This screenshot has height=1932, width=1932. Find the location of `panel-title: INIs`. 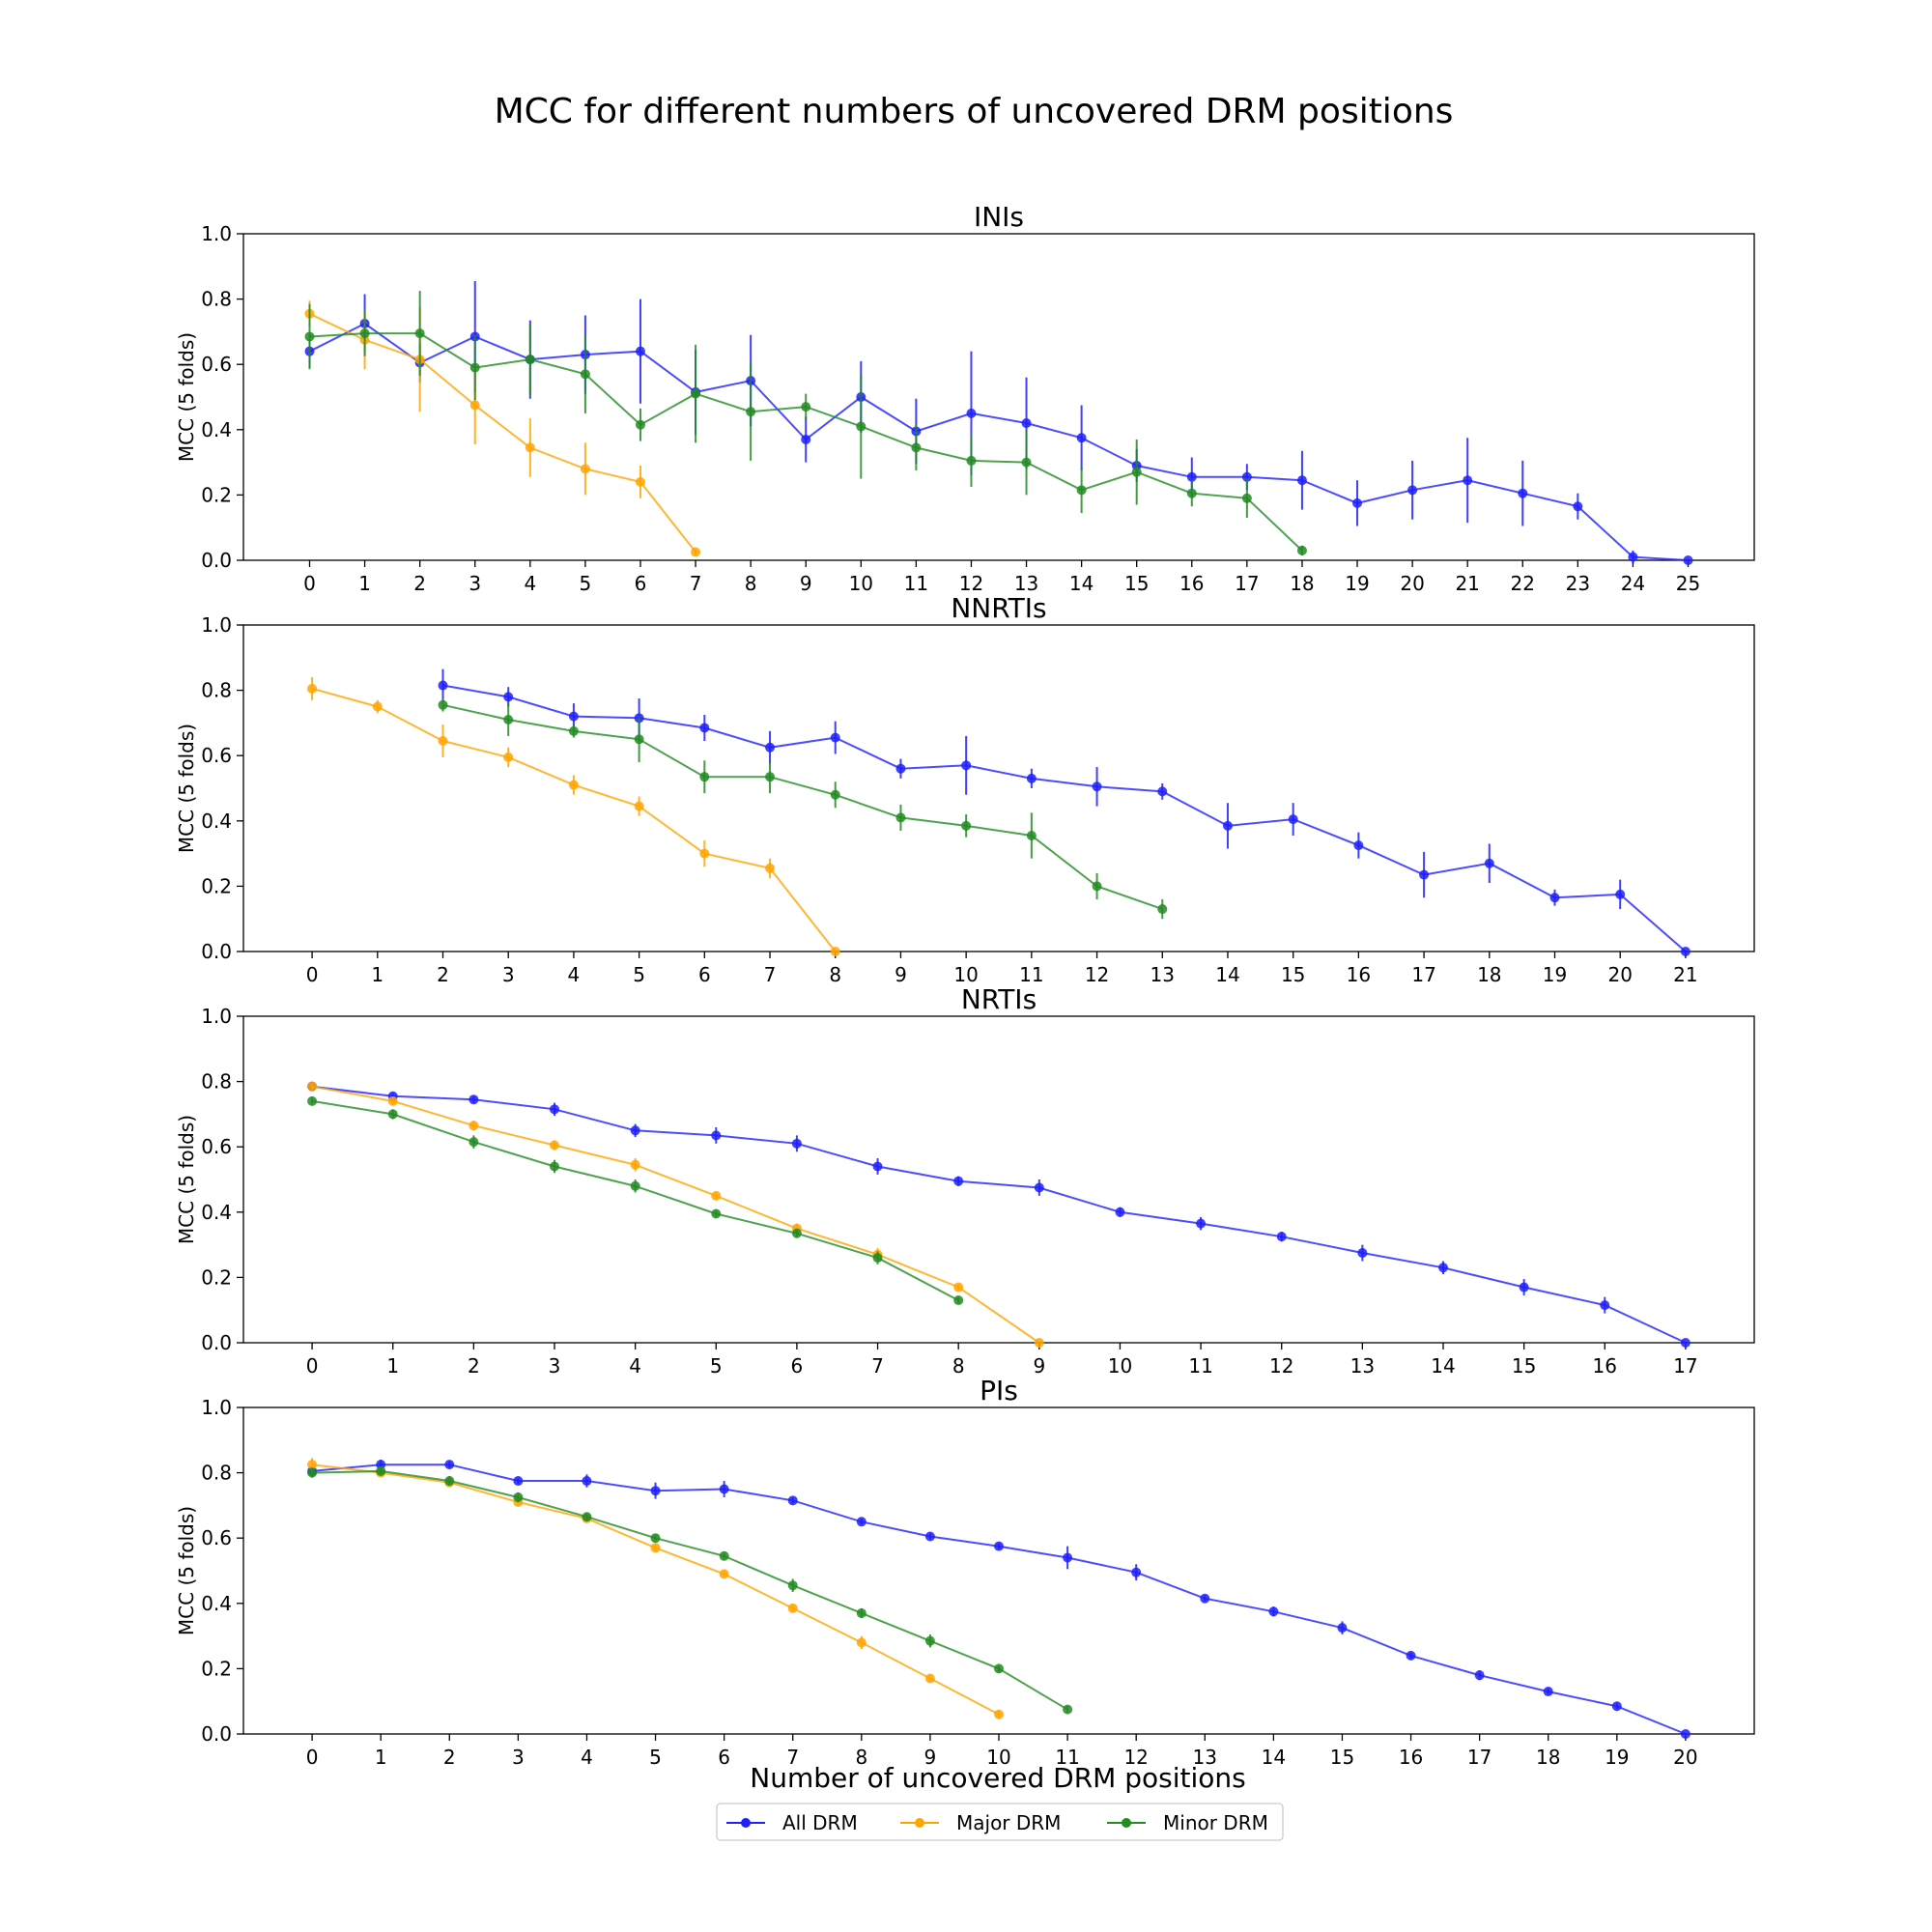

panel-title: INIs is located at coordinates (999, 217).